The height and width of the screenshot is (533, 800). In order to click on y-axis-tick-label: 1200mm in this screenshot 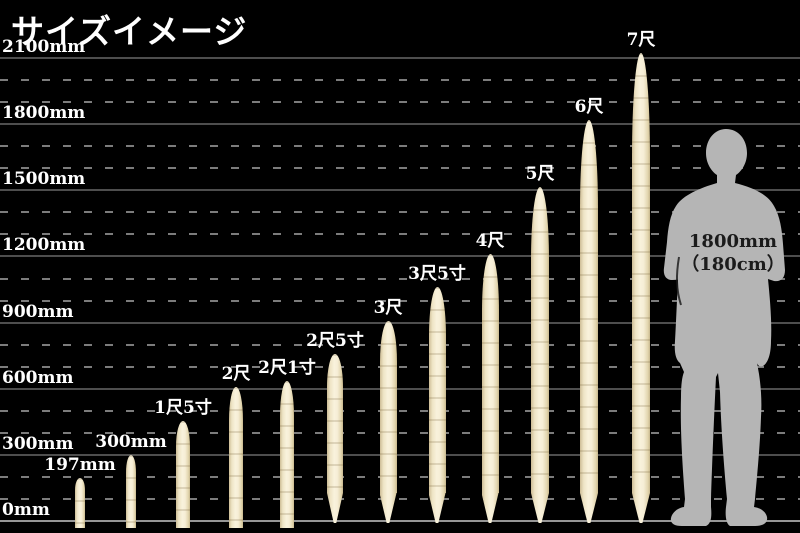, I will do `click(44, 245)`.